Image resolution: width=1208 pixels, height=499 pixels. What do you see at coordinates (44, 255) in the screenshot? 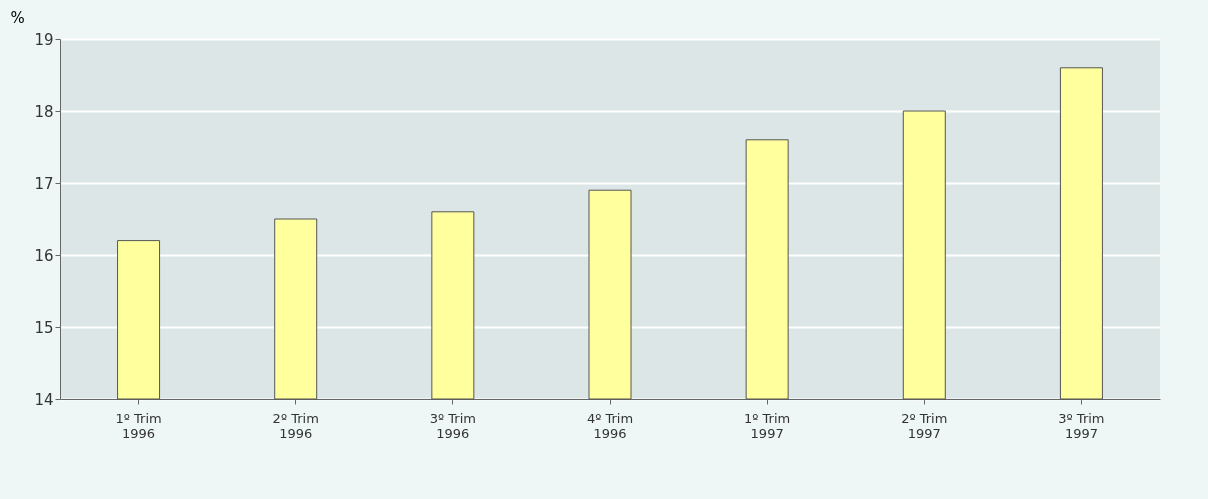
I see `y-tick-label: 16` at bounding box center [44, 255].